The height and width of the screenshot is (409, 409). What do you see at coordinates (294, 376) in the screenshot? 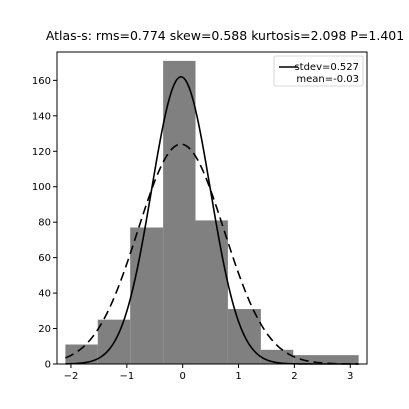
I see `x-tick-label-4: 2` at bounding box center [294, 376].